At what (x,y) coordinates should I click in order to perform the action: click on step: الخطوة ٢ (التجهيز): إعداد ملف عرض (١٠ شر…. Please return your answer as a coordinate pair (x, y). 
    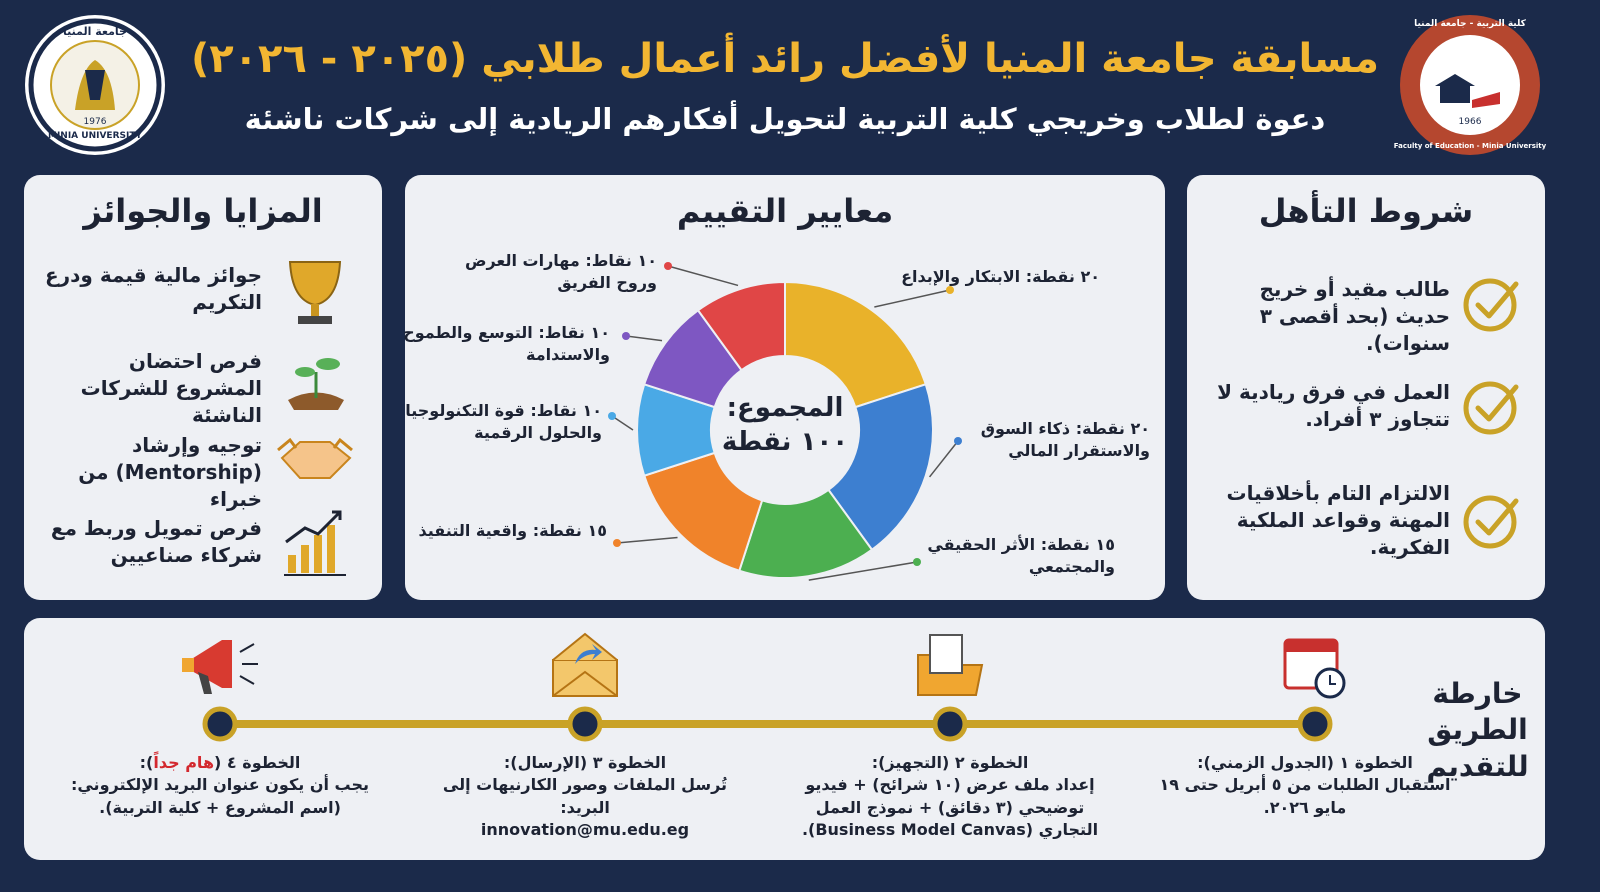
    Looking at the image, I should click on (950, 797).